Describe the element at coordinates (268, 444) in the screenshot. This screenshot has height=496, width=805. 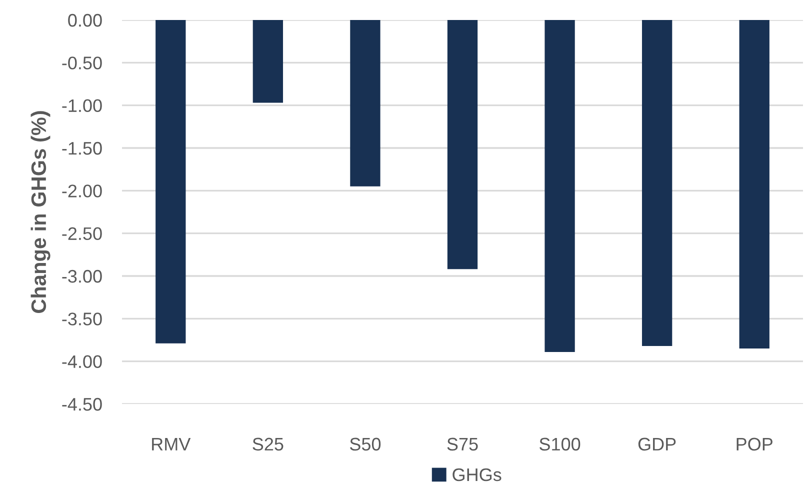
I see `x-tick-label: S25` at that location.